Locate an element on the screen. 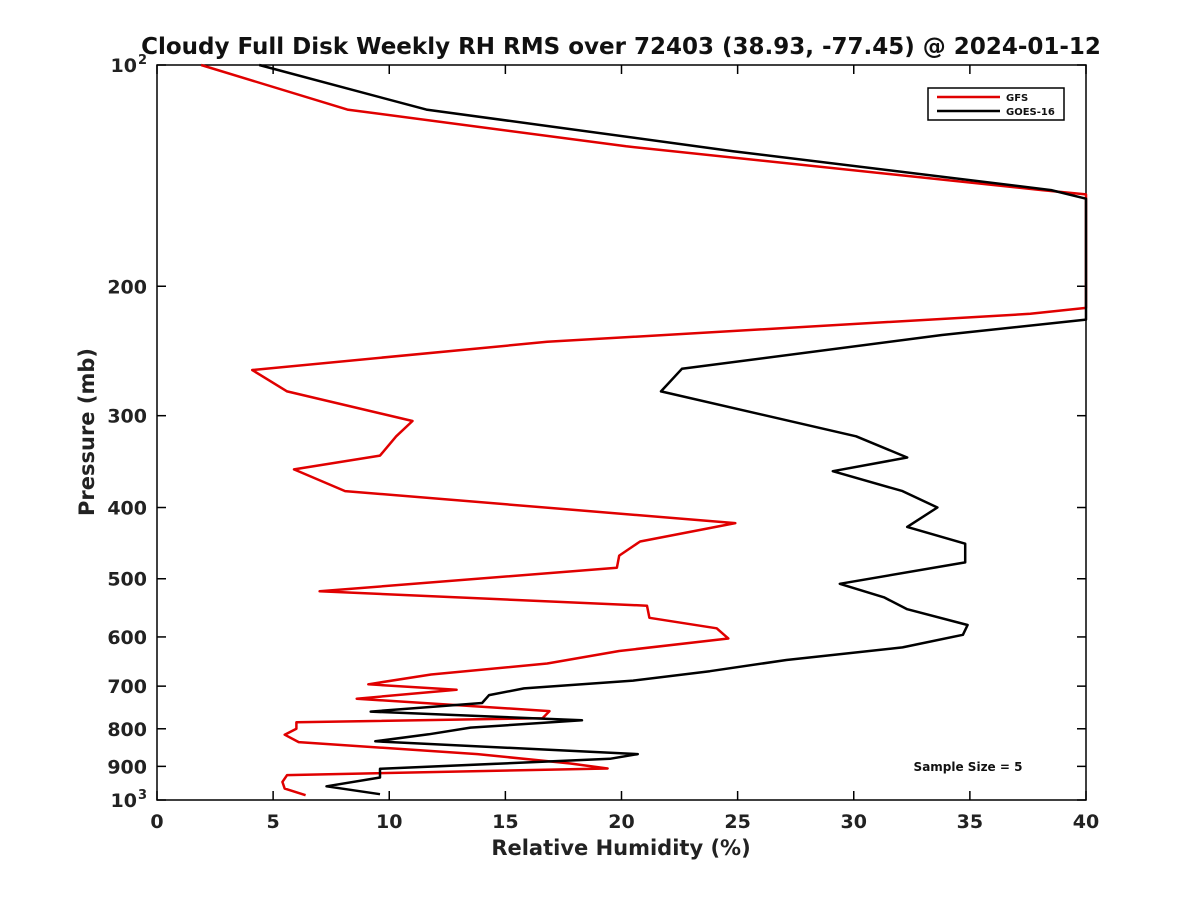 The width and height of the screenshot is (1200, 900). x-tick-label: 0 is located at coordinates (156, 822).